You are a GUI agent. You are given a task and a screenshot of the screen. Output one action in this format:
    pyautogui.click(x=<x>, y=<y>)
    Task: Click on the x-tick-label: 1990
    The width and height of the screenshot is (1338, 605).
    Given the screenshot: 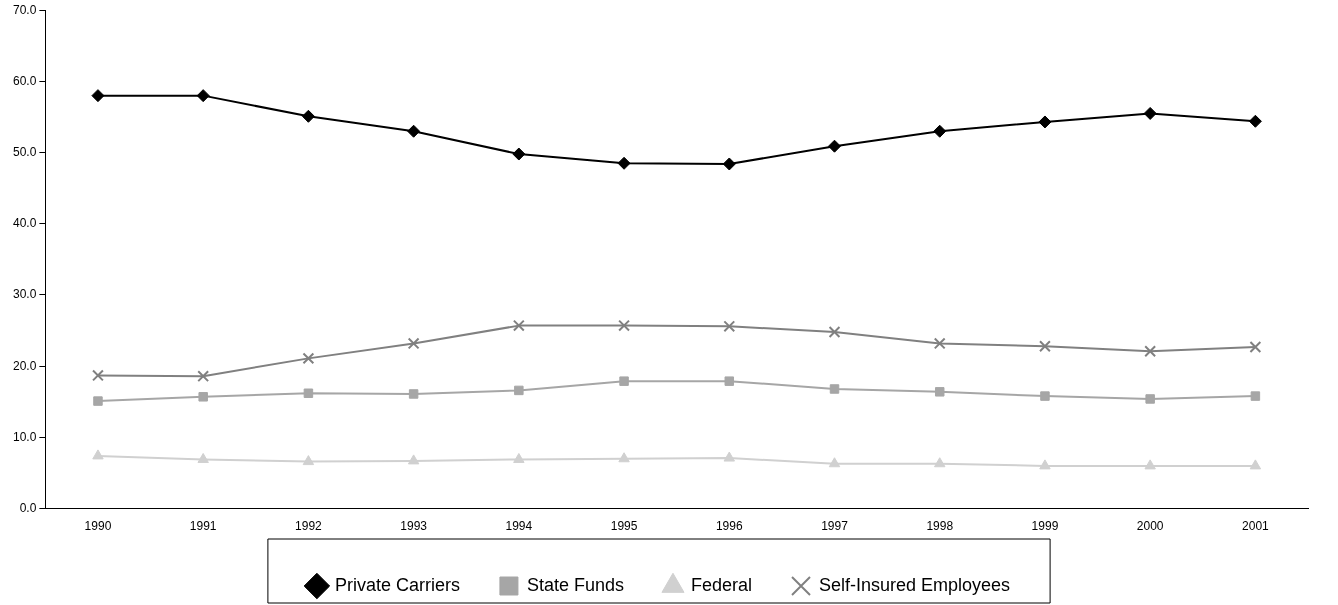 What is the action you would take?
    pyautogui.click(x=98, y=526)
    